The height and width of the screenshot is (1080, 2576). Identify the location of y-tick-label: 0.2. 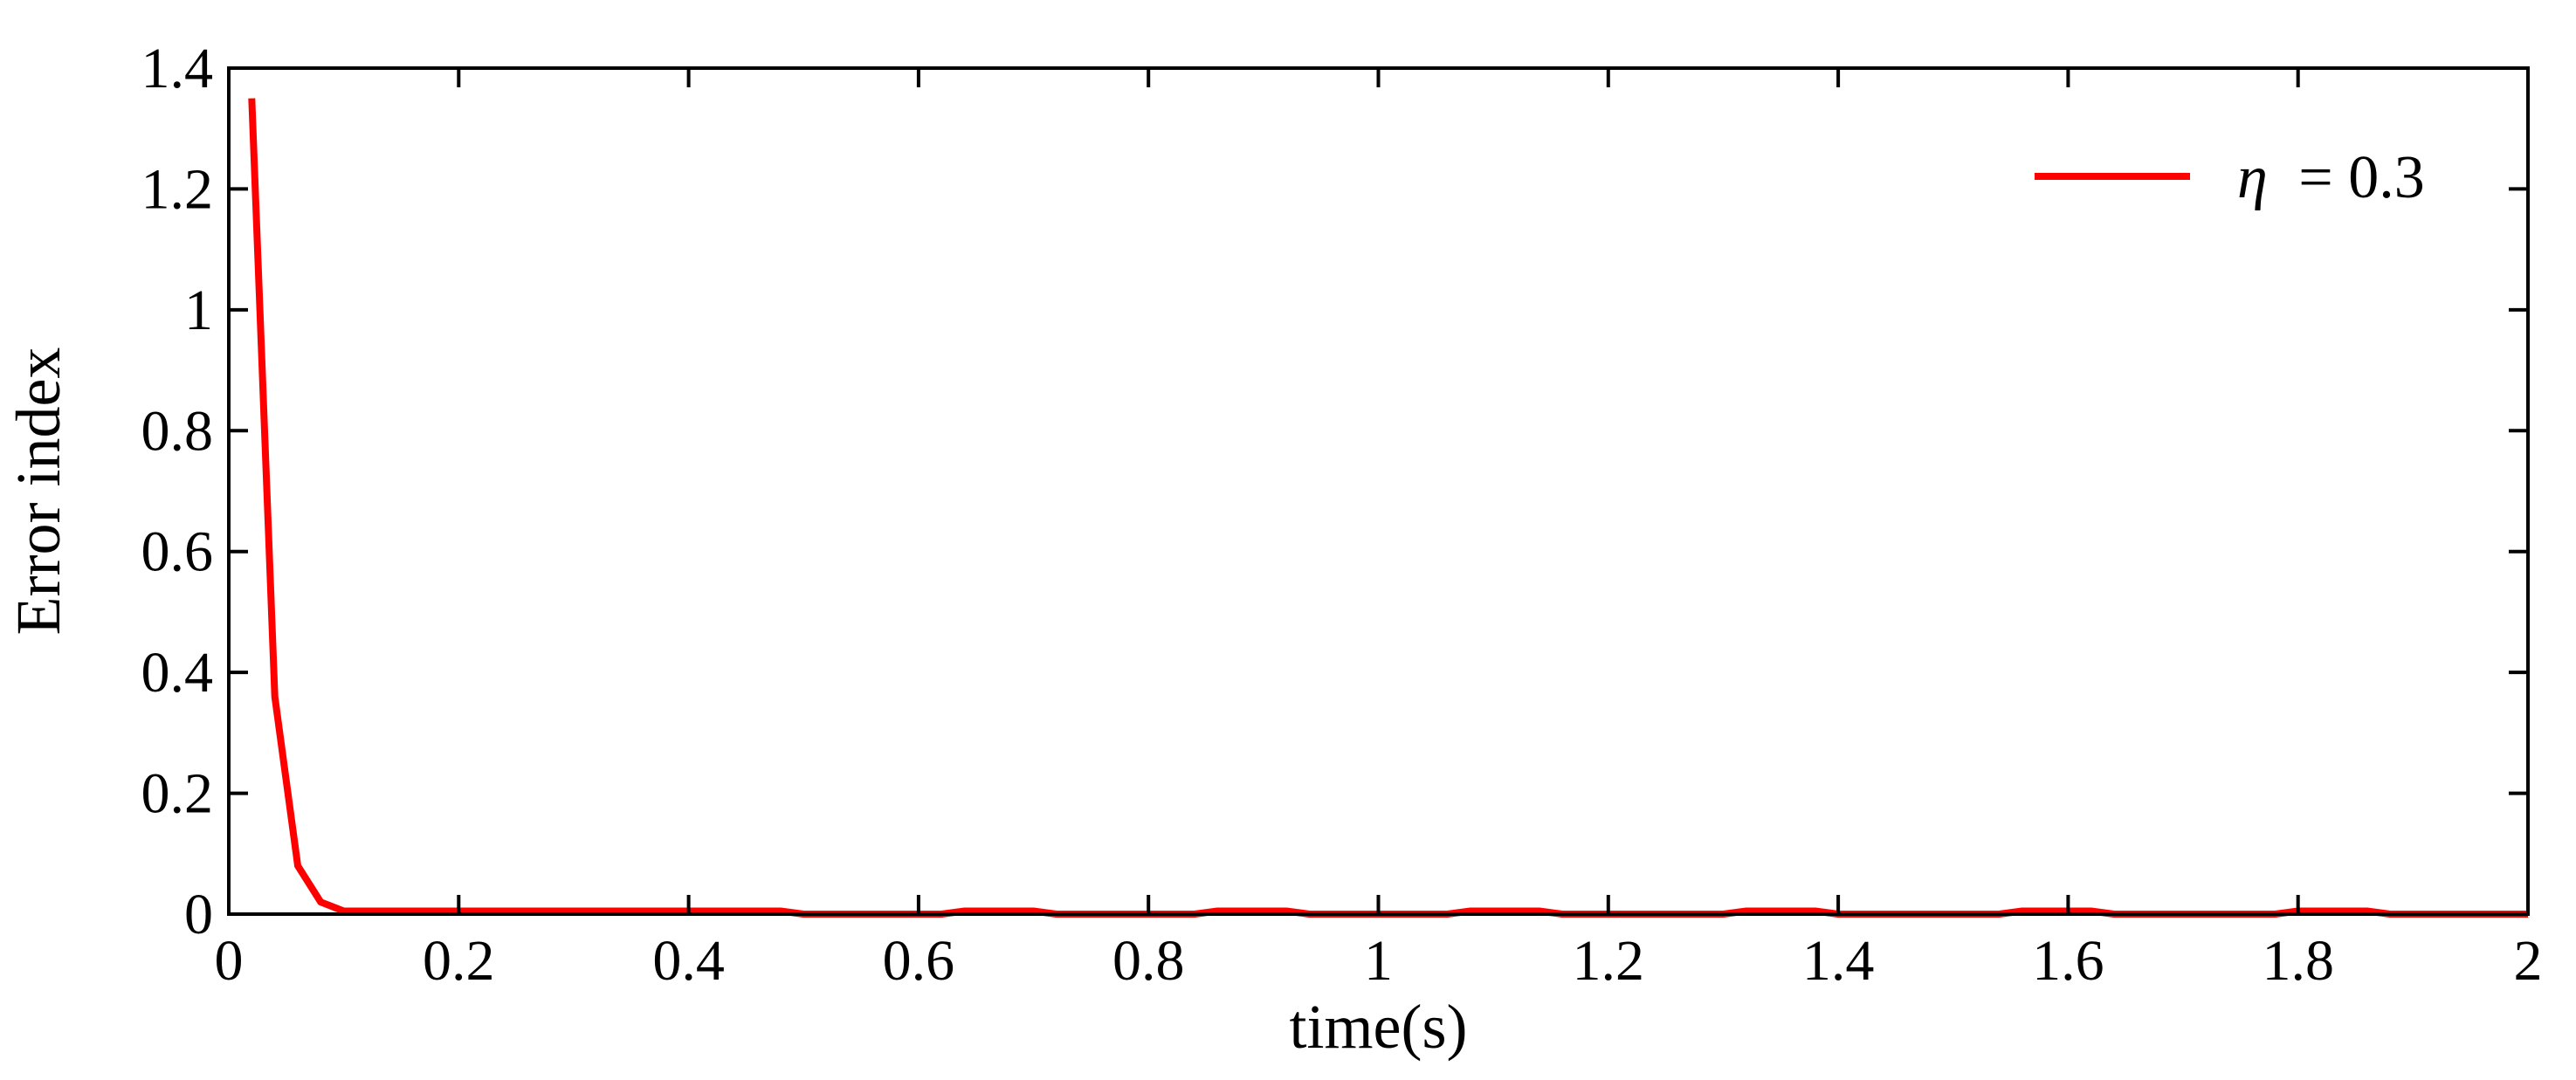
(177, 794).